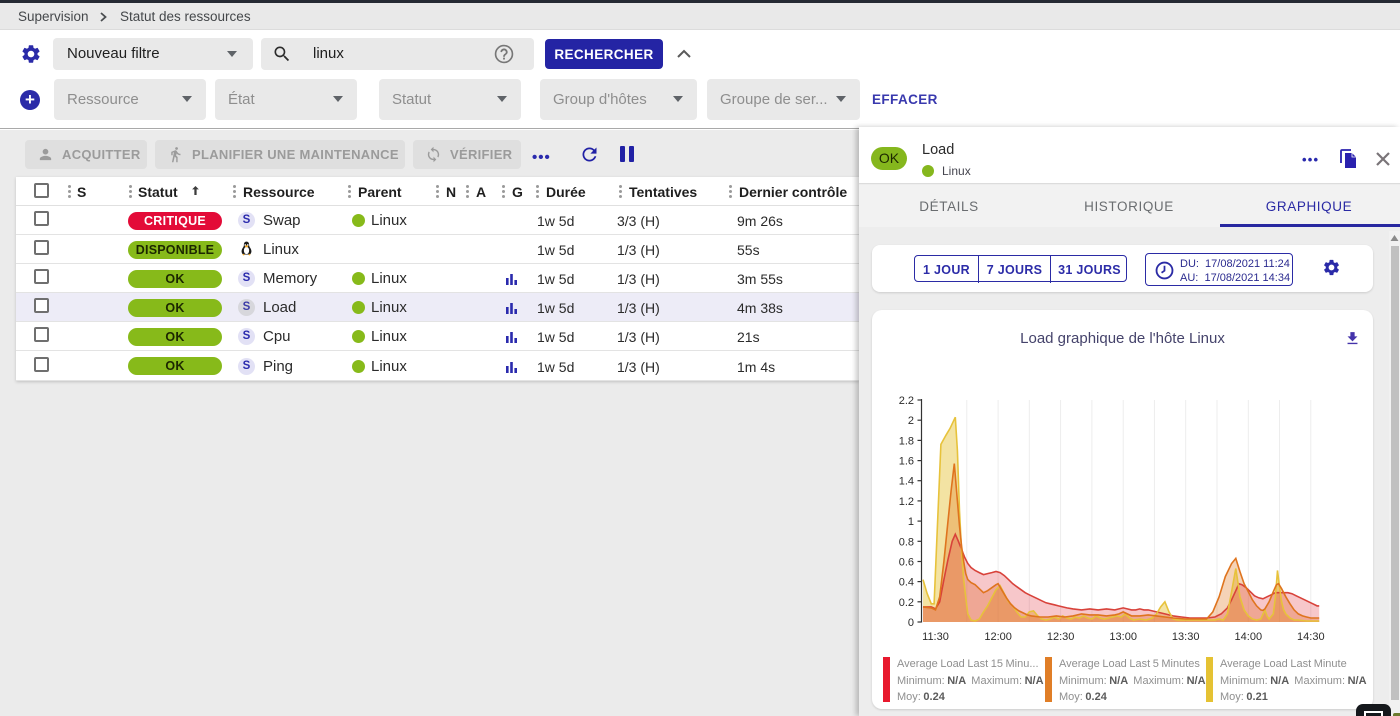 Image resolution: width=1400 pixels, height=716 pixels. I want to click on svg-text: 1.6, so click(906, 462).